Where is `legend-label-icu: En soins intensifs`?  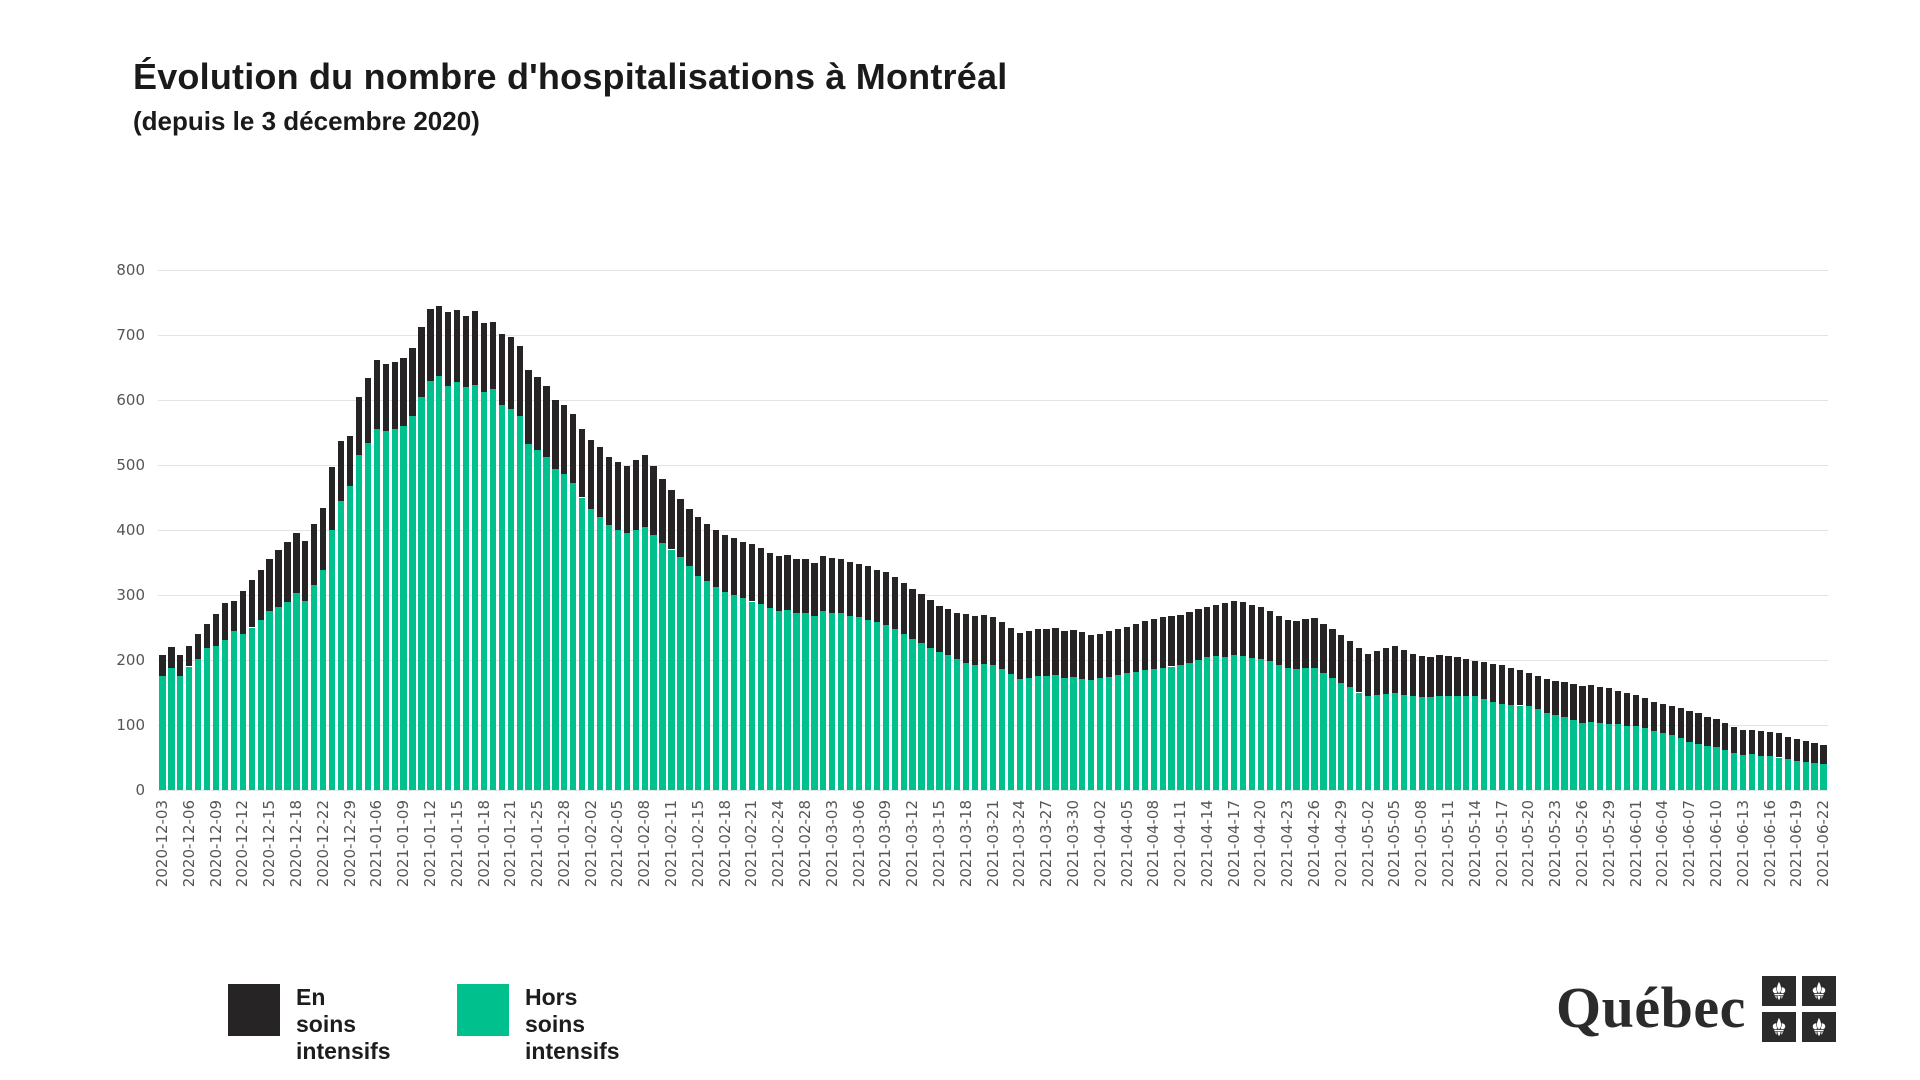 legend-label-icu: En soins intensifs is located at coordinates (343, 1024).